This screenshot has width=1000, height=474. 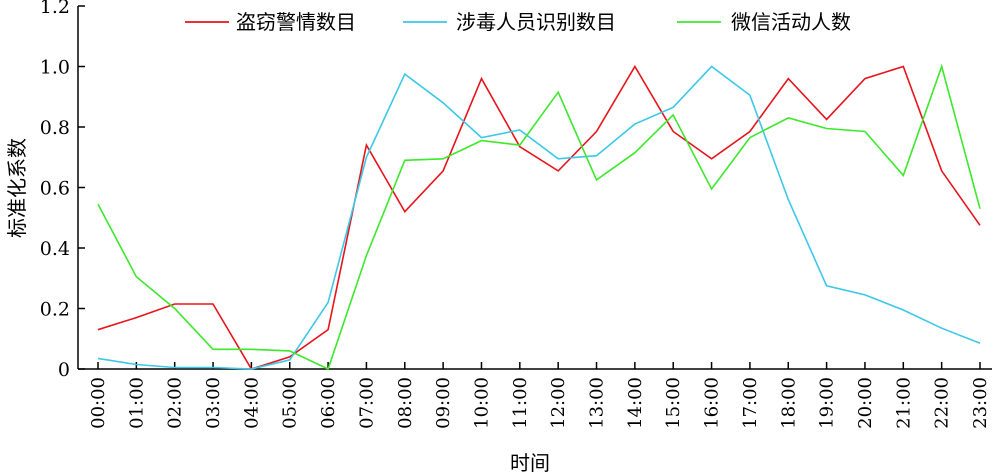 What do you see at coordinates (865, 403) in the screenshot?
I see `x-tick-label: 20:00` at bounding box center [865, 403].